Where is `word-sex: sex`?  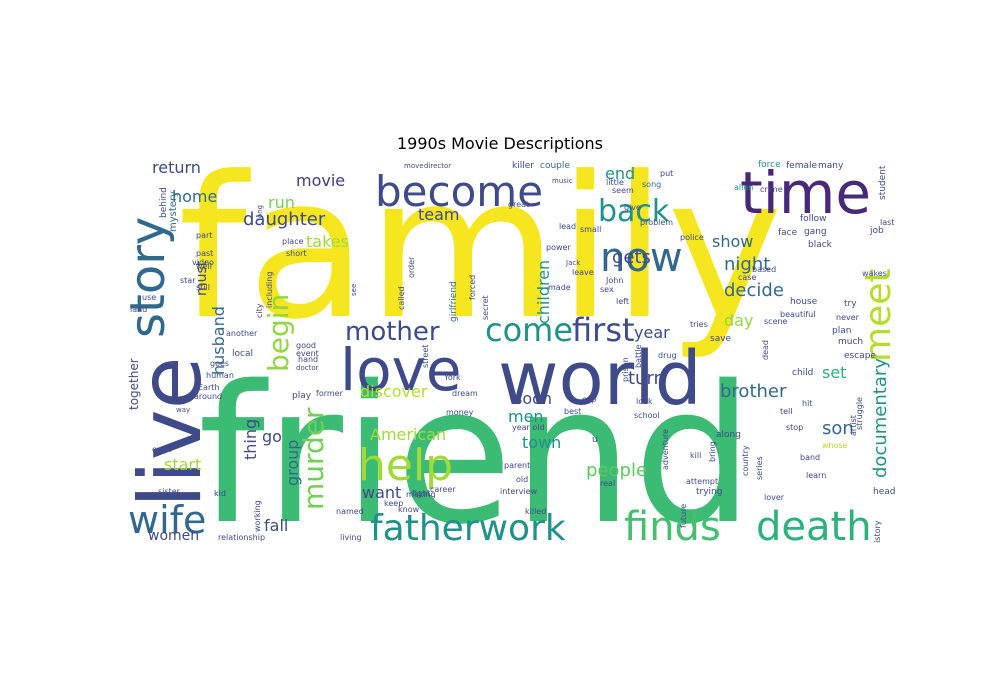
word-sex: sex is located at coordinates (607, 289).